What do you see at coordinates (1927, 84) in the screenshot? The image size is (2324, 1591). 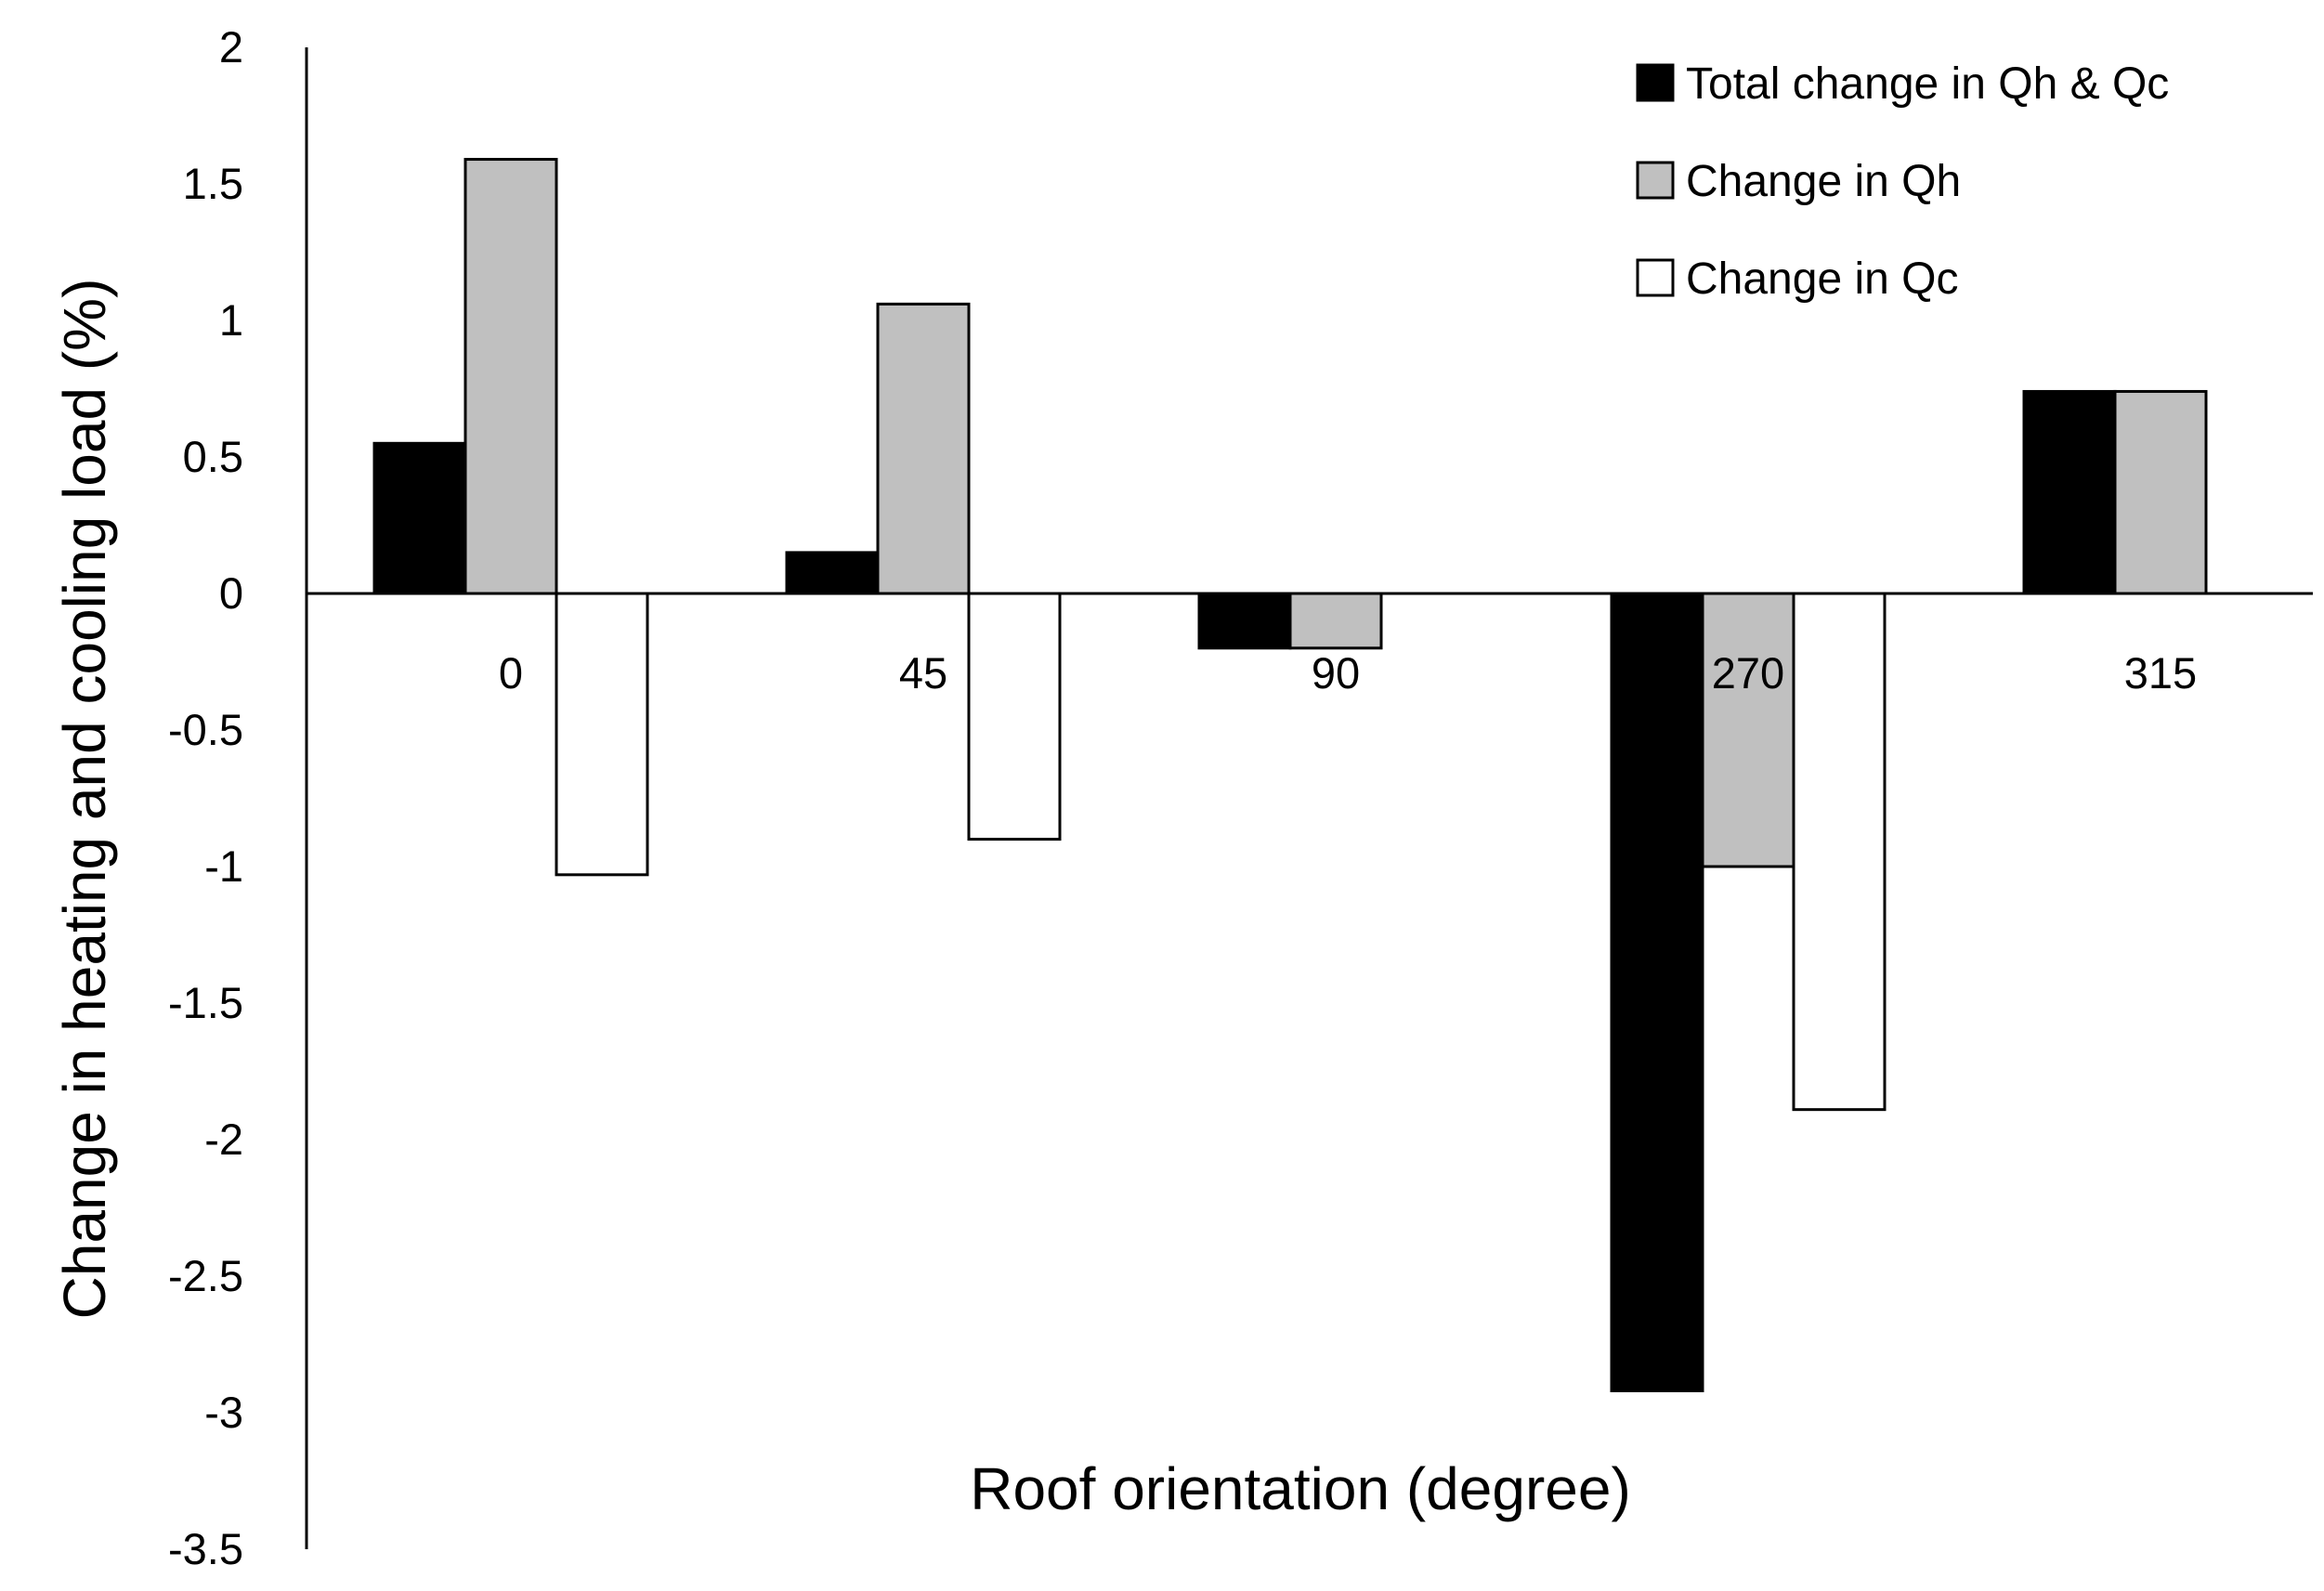 I see `legend-label-1: Total change in Qh & Qc` at bounding box center [1927, 84].